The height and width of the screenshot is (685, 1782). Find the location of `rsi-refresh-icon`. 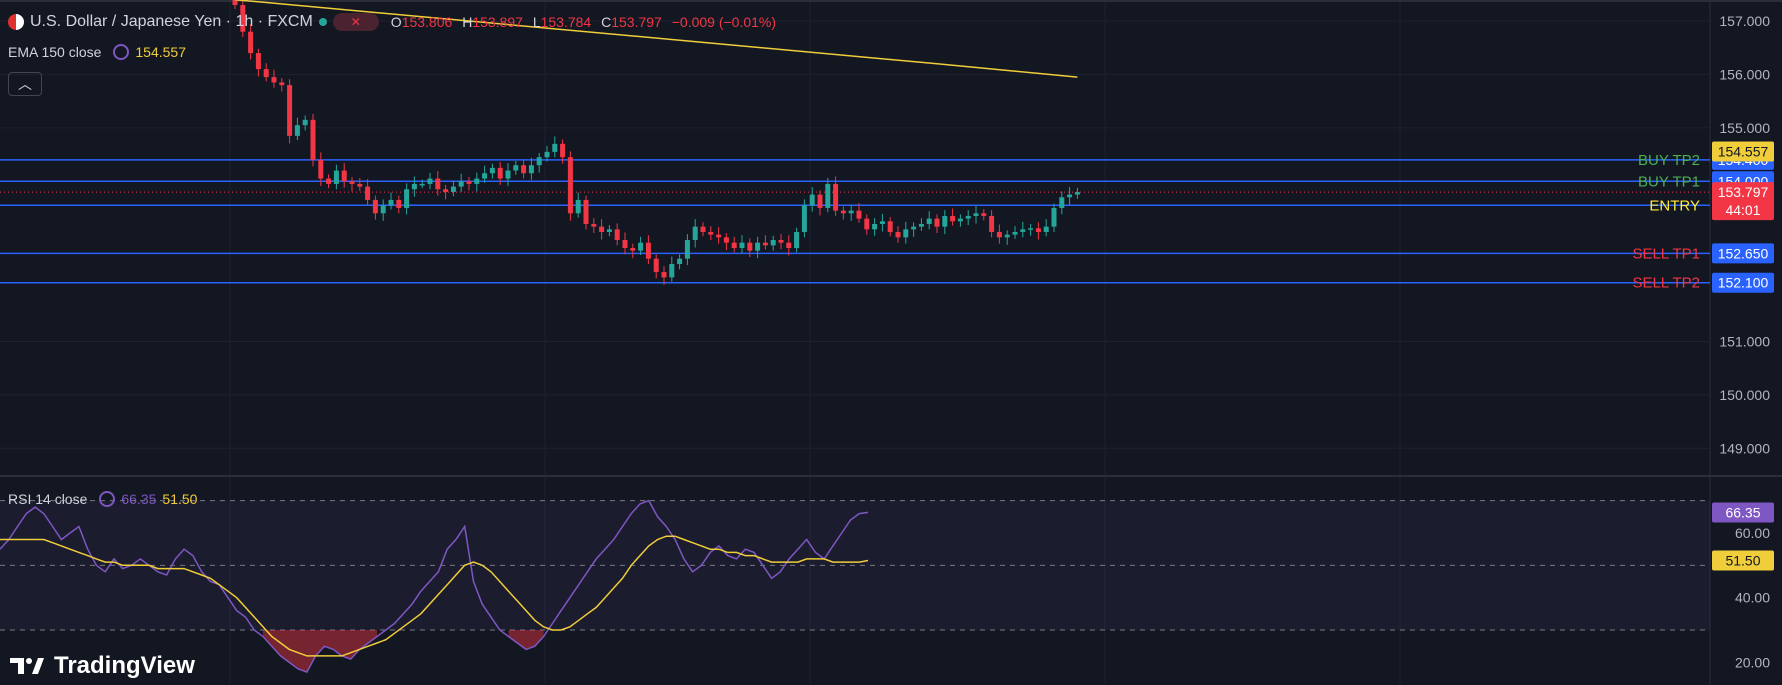

rsi-refresh-icon is located at coordinates (107, 499).